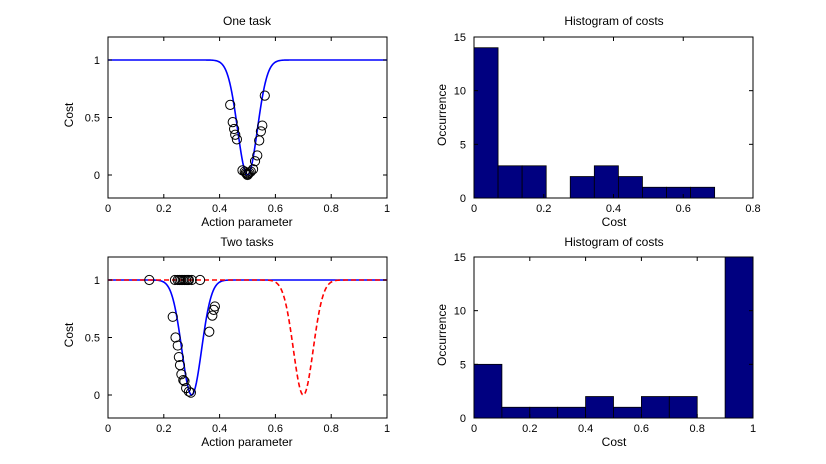 The height and width of the screenshot is (464, 826). What do you see at coordinates (246, 442) in the screenshot?
I see `x-axis-label: Action parameter` at bounding box center [246, 442].